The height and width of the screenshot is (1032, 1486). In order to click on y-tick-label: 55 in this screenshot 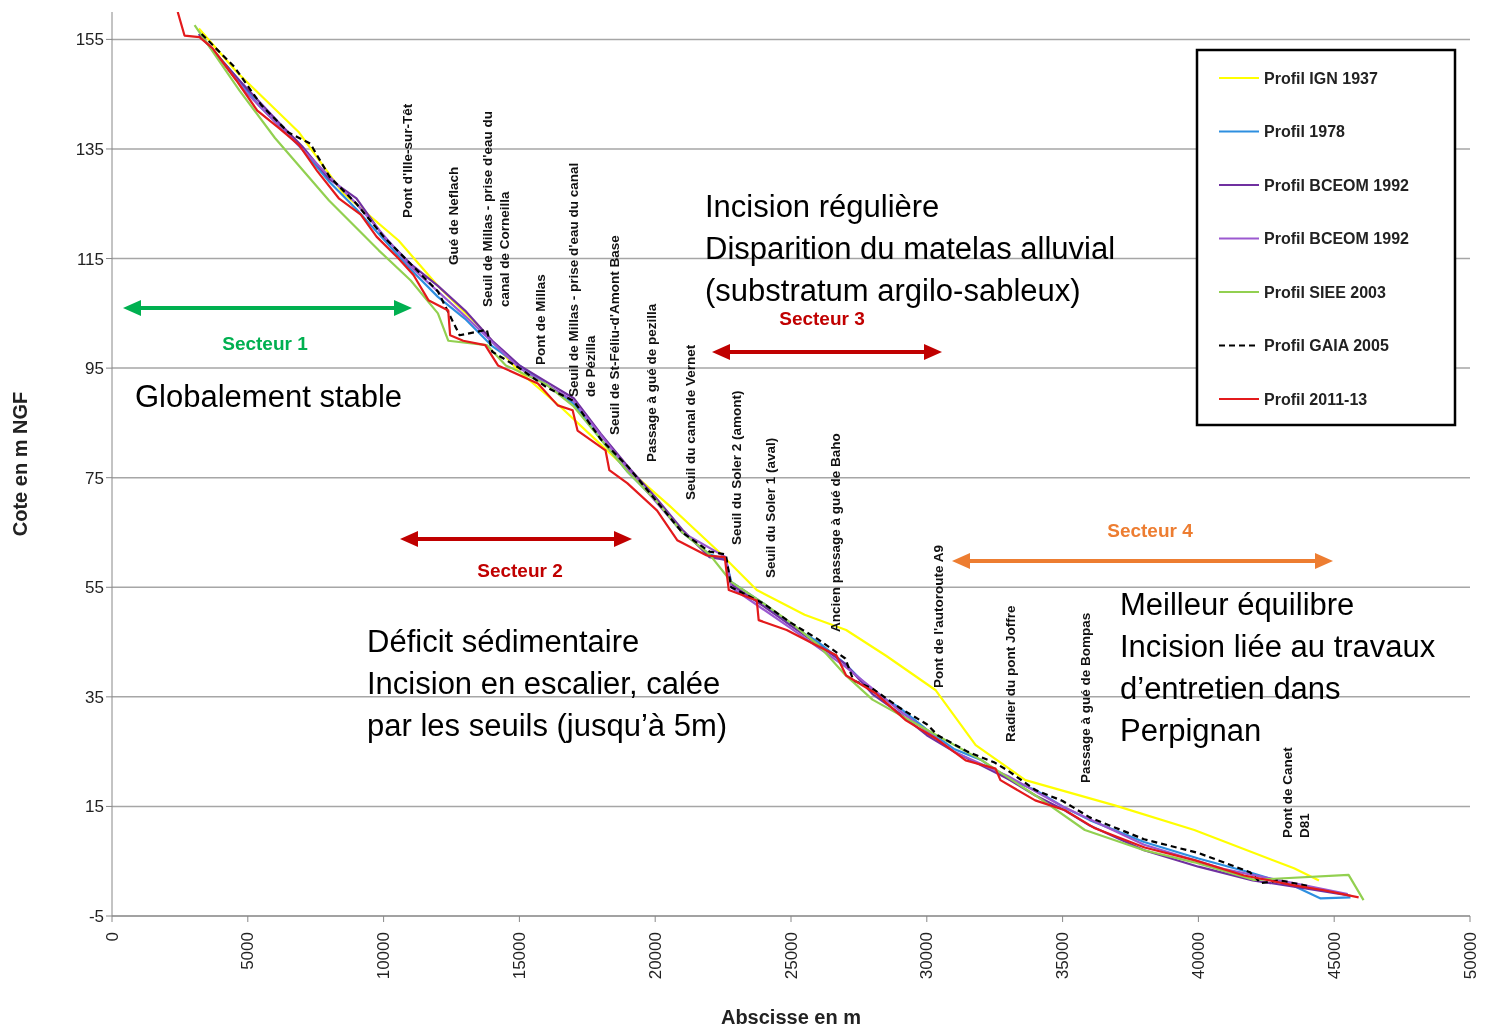, I will do `click(94, 588)`.